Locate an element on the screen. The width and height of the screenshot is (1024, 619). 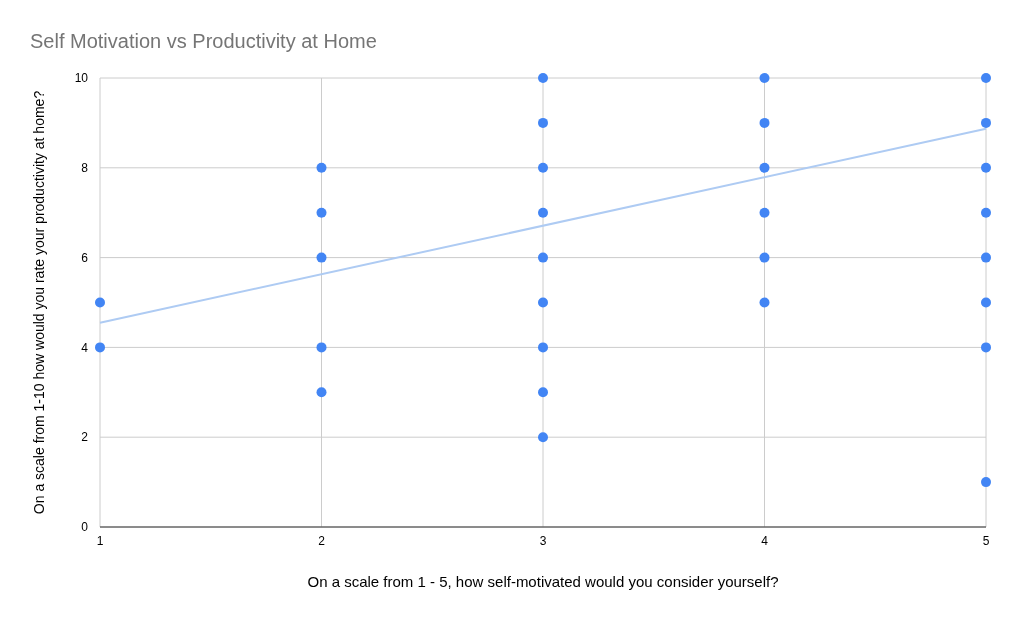
y-tick-label: 6 is located at coordinates (85, 257).